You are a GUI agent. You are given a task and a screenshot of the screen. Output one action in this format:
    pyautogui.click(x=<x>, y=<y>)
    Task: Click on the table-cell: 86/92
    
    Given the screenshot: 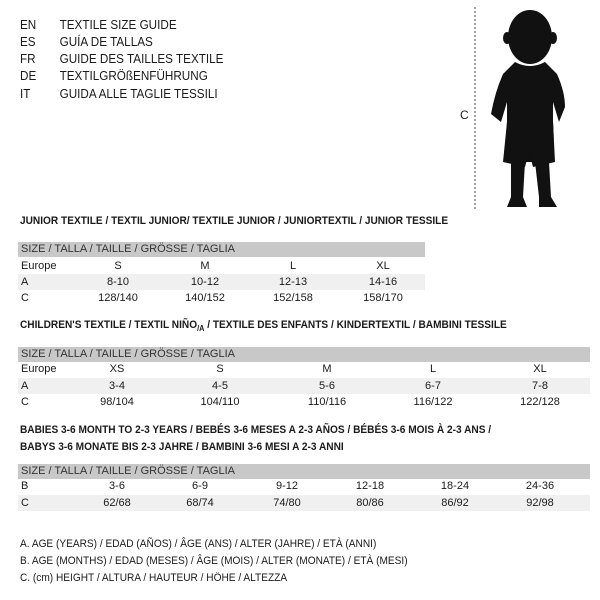 What is the action you would take?
    pyautogui.click(x=455, y=503)
    